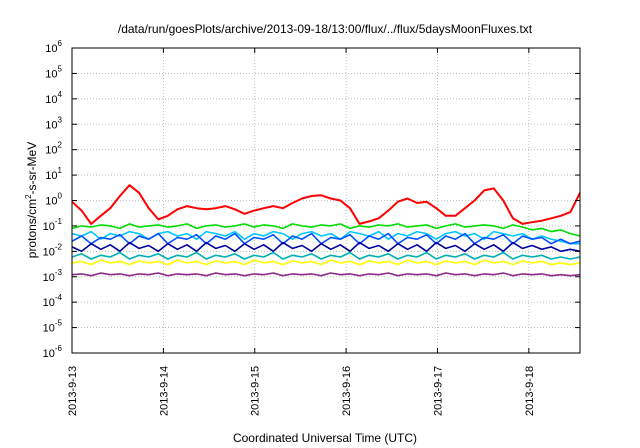 This screenshot has width=640, height=448. What do you see at coordinates (53, 250) in the screenshot?
I see `y-tick-label: 10⁻²` at bounding box center [53, 250].